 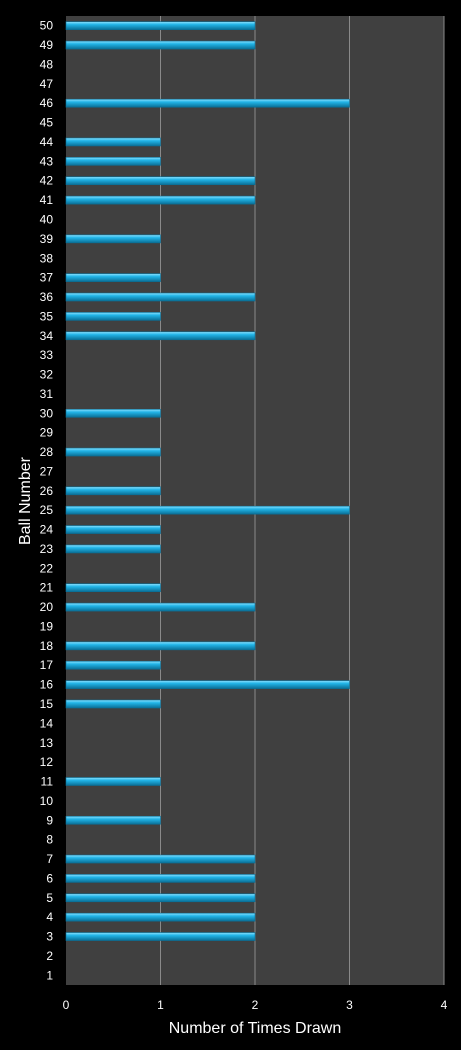 I want to click on y-tick-label: 37, so click(x=47, y=278).